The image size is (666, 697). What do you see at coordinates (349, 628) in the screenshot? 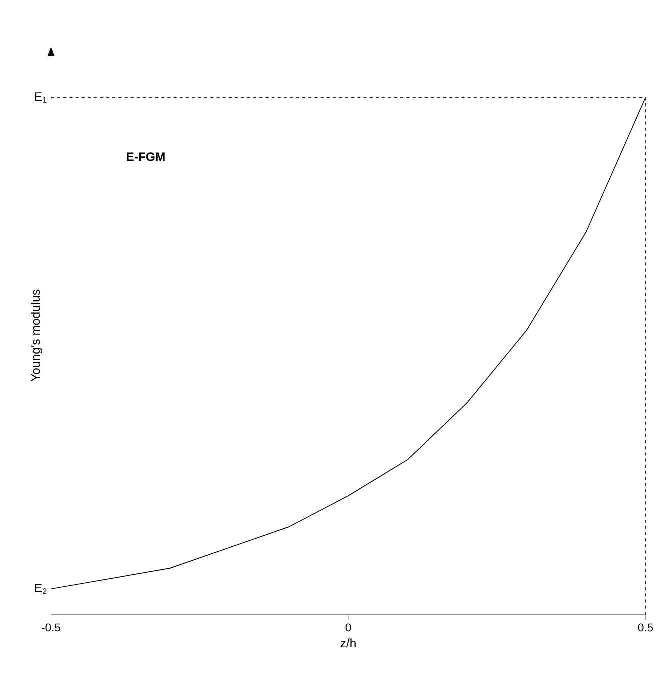
I see `x-tick-label: 0` at bounding box center [349, 628].